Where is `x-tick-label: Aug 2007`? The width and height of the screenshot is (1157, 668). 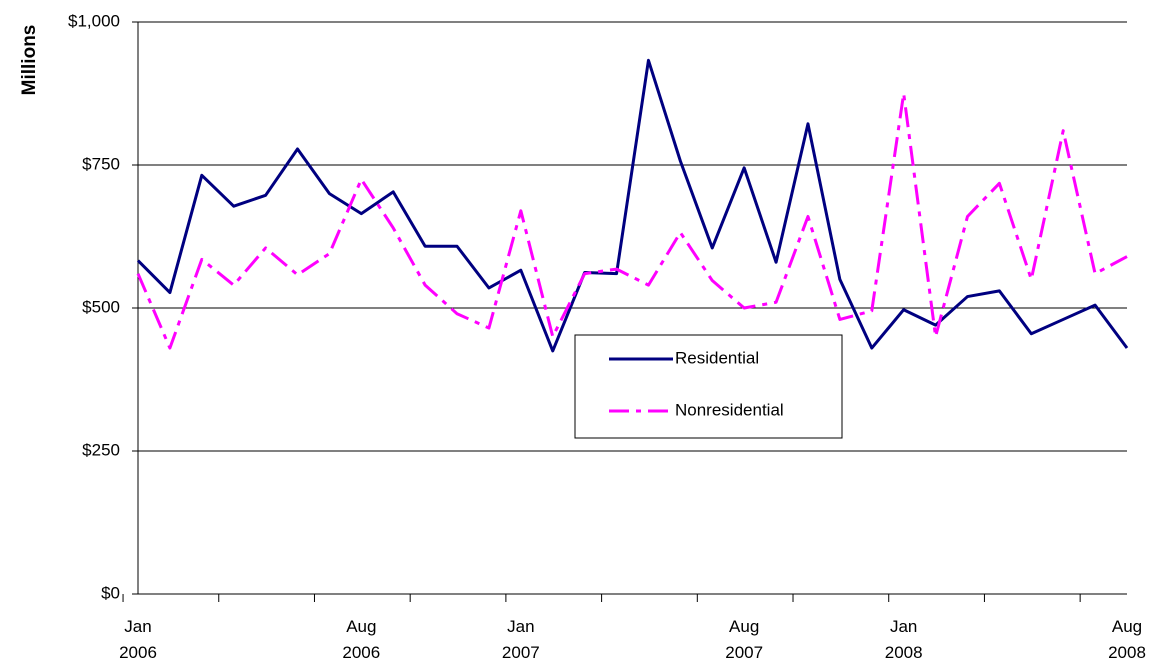 x-tick-label: Aug 2007 is located at coordinates (744, 639).